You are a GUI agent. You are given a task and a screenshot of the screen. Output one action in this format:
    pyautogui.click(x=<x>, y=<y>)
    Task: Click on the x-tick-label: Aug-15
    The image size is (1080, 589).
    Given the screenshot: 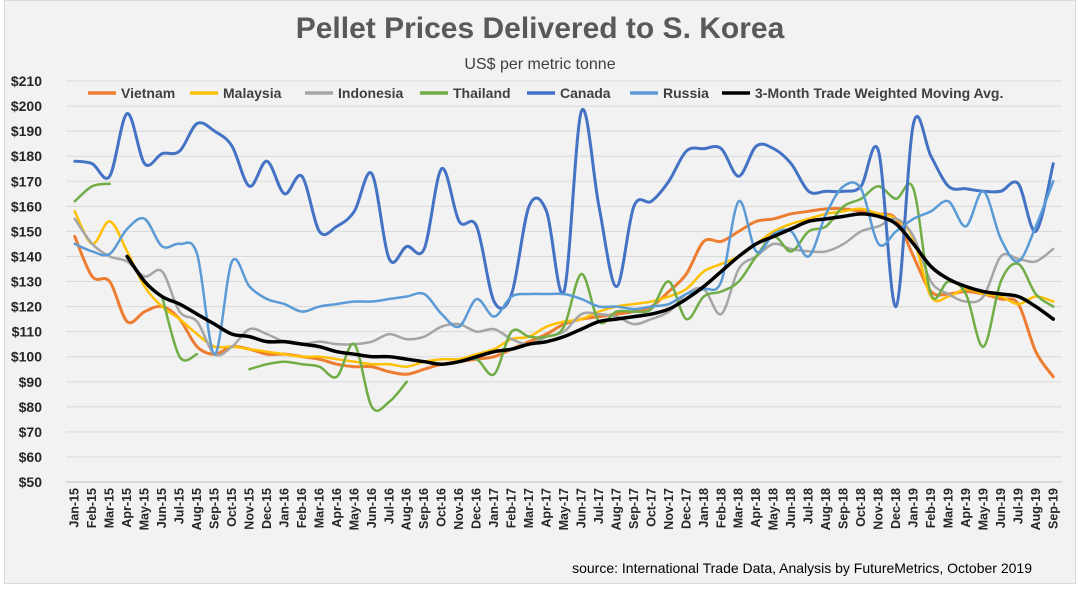 What is the action you would take?
    pyautogui.click(x=197, y=509)
    